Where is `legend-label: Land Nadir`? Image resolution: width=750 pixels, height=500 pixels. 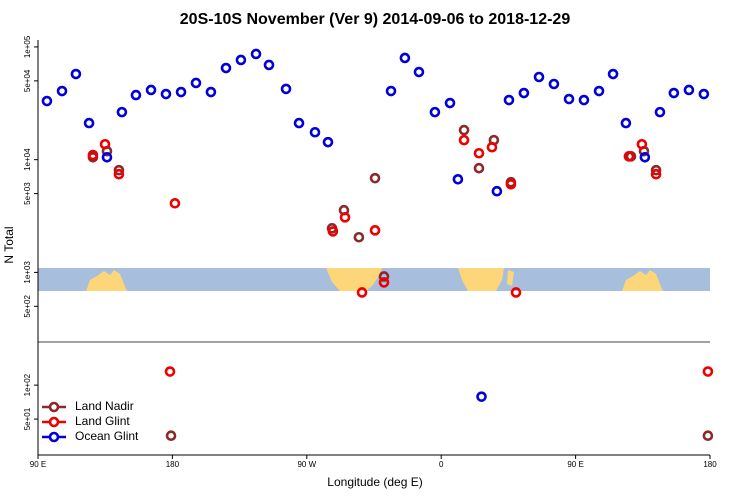 legend-label: Land Nadir is located at coordinates (104, 406).